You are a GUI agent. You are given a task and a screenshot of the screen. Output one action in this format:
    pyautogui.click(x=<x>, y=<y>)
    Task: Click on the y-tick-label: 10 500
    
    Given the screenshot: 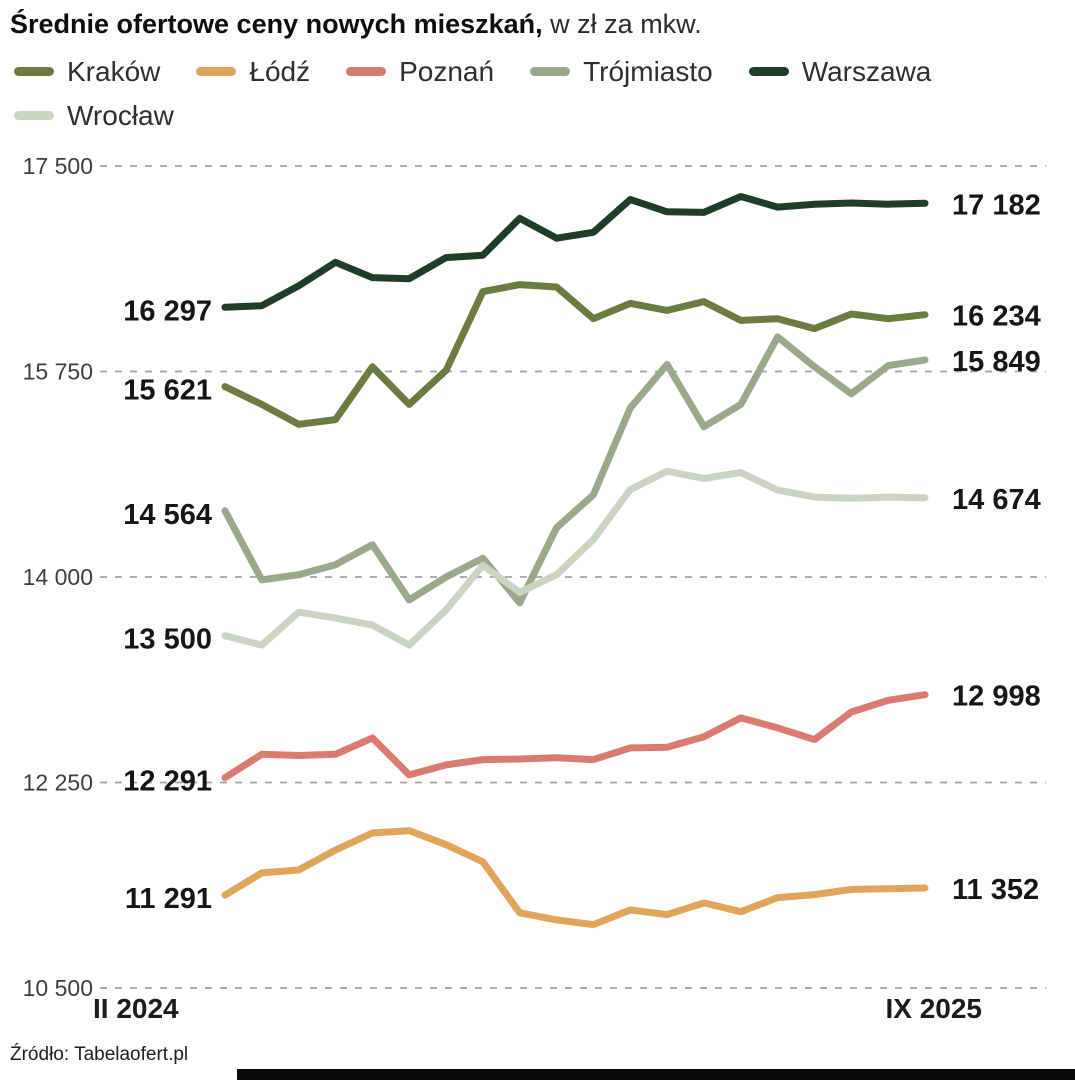 What is the action you would take?
    pyautogui.click(x=58, y=988)
    